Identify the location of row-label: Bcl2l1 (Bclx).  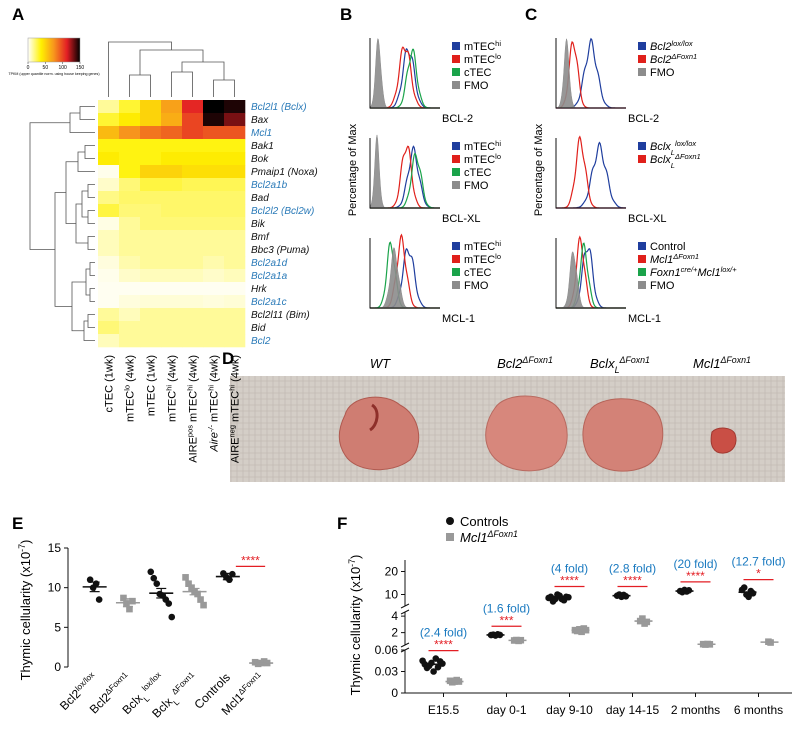
(279, 107).